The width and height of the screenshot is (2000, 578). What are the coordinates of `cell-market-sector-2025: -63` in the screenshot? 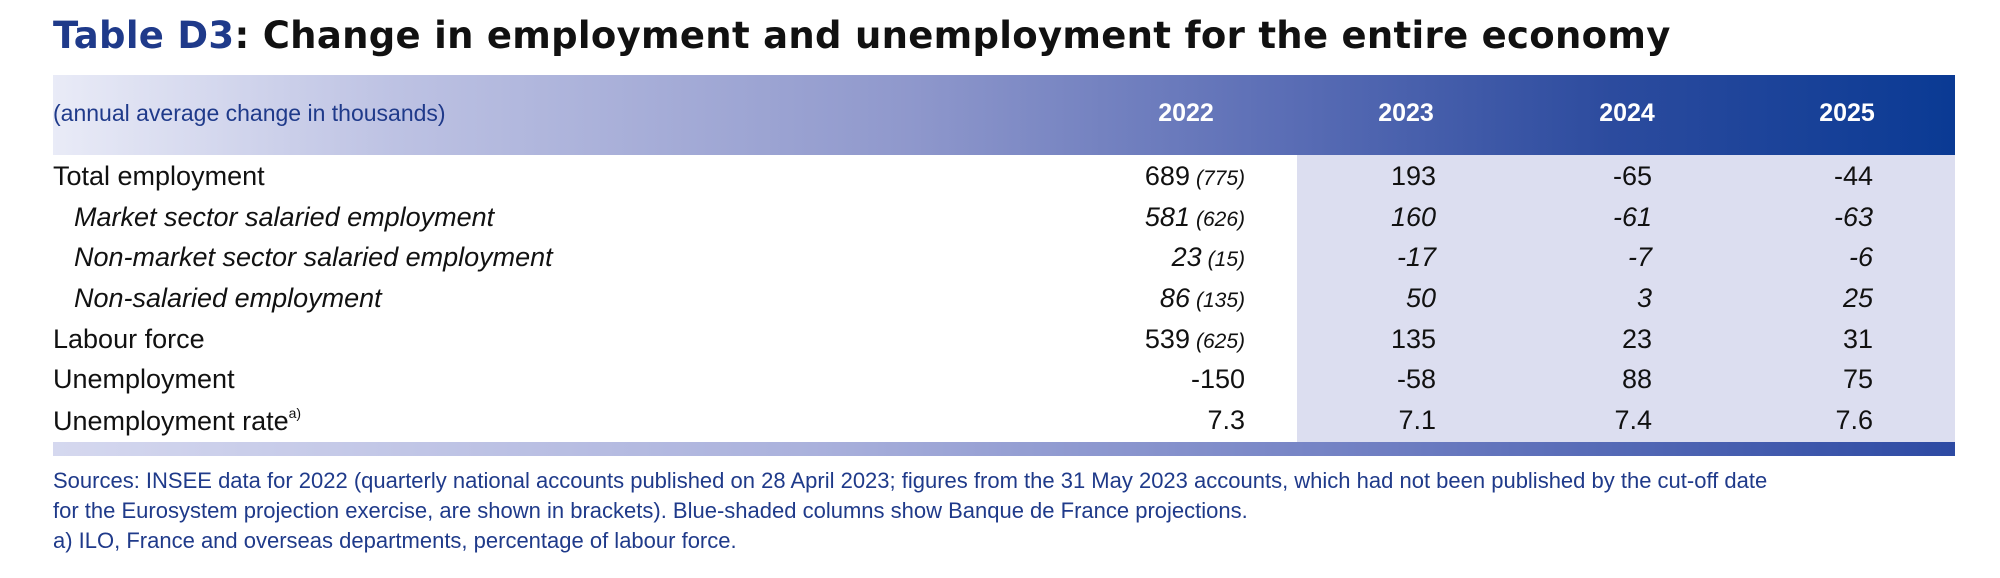 It's located at (1853, 217).